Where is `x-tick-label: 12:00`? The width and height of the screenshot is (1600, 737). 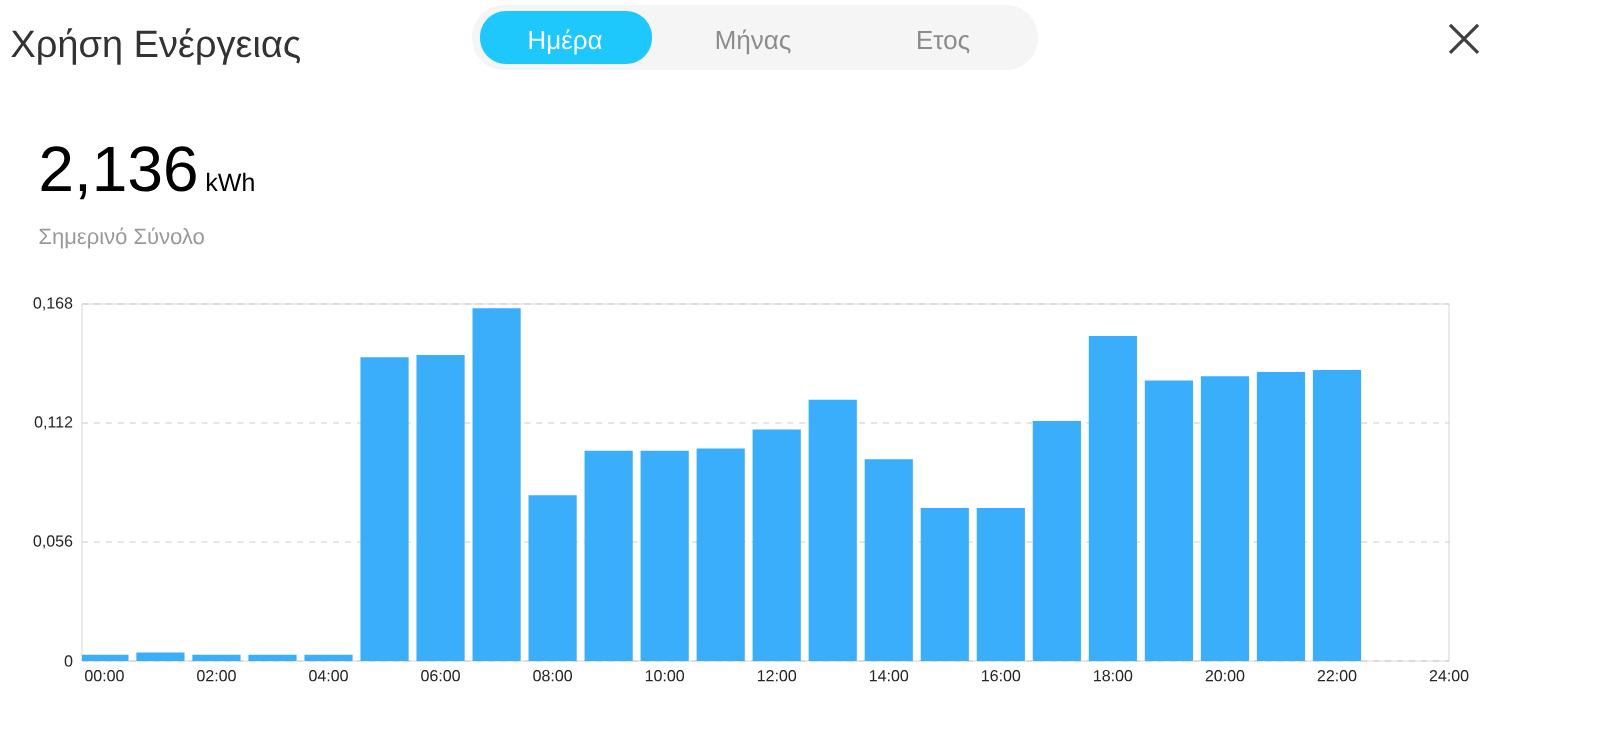
x-tick-label: 12:00 is located at coordinates (777, 676).